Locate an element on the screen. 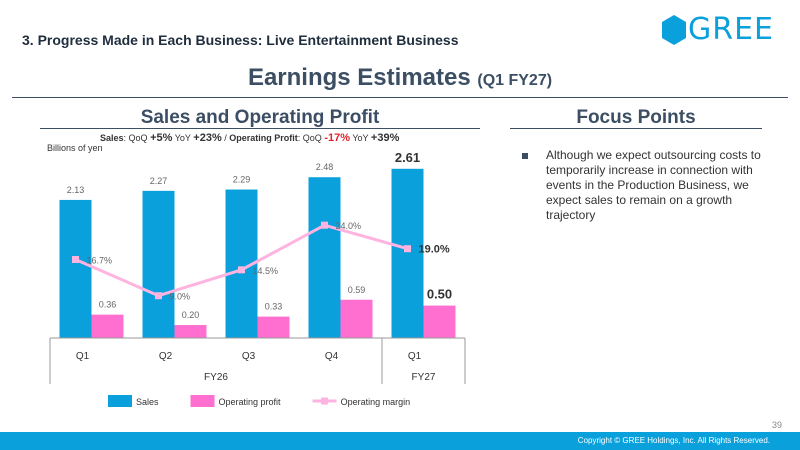 This screenshot has width=800, height=450. headline-sub: (Q1 FY27) is located at coordinates (515, 80).